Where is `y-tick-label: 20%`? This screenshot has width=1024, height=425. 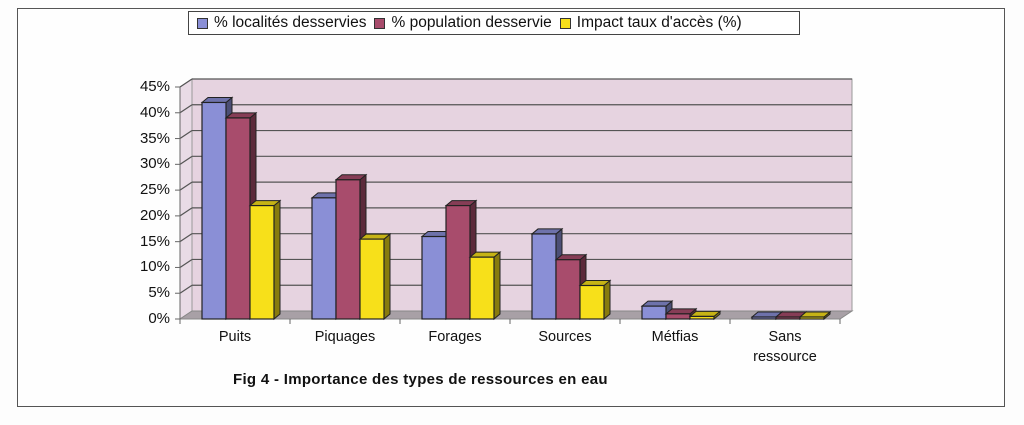 y-tick-label: 20% is located at coordinates (154, 215).